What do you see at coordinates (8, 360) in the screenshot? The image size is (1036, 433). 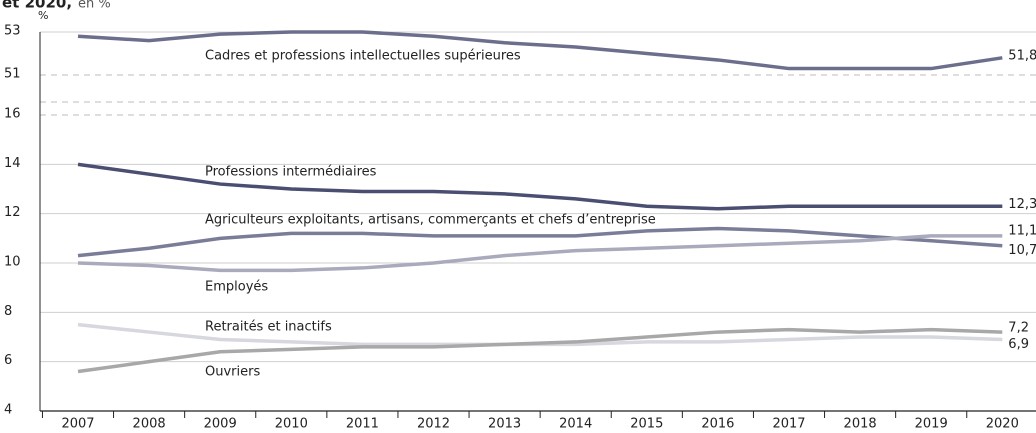 I see `y-tick-label: 6` at bounding box center [8, 360].